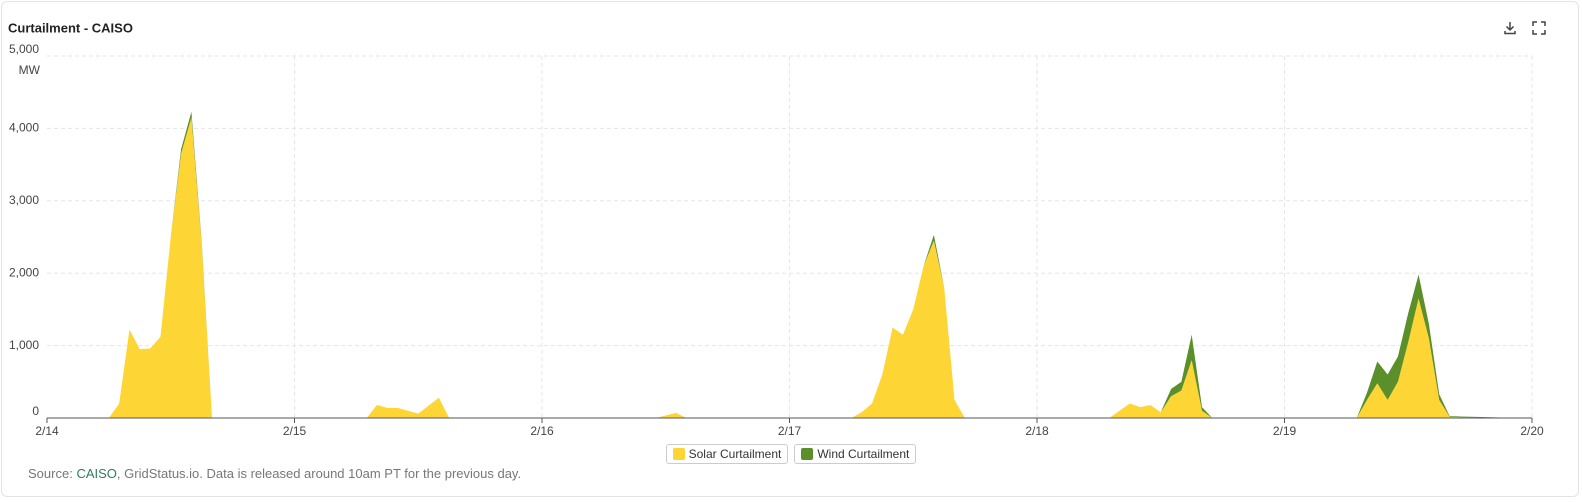 Image resolution: width=1582 pixels, height=502 pixels. What do you see at coordinates (35, 411) in the screenshot?
I see `y-tick-label: 0` at bounding box center [35, 411].